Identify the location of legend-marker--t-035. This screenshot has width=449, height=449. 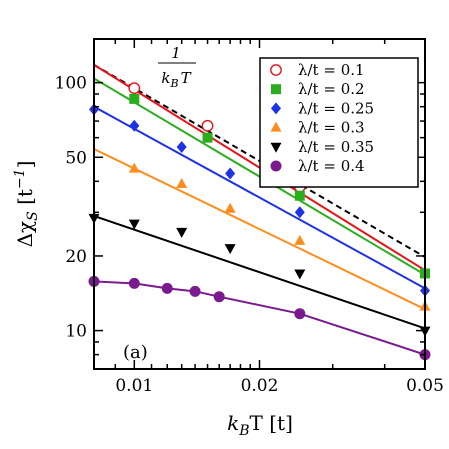
(276, 147).